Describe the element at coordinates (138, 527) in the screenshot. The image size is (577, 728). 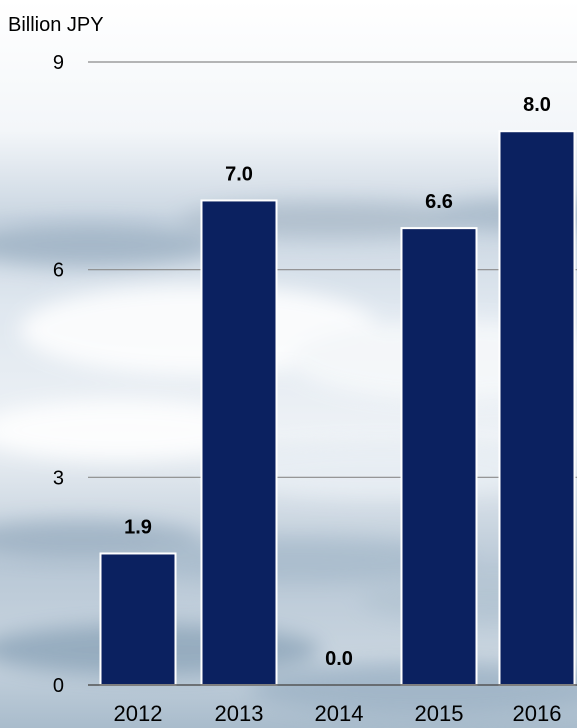
I see `value-label-2012: 1.9` at that location.